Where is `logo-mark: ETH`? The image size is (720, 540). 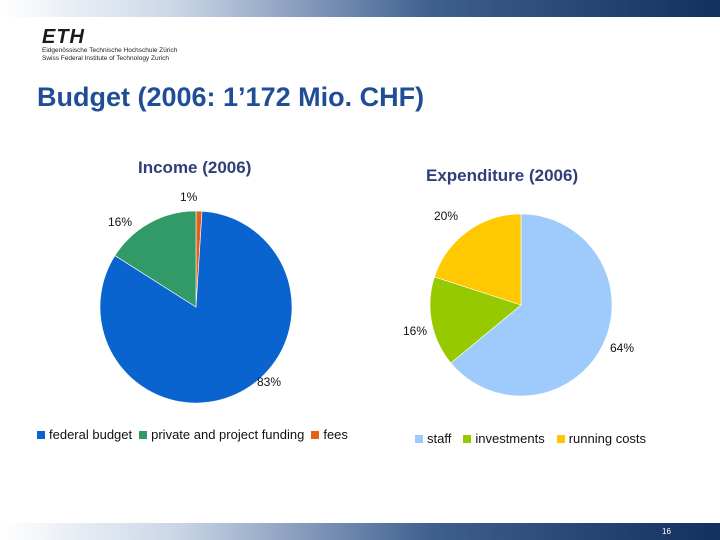
logo-mark: ETH is located at coordinates (63, 37).